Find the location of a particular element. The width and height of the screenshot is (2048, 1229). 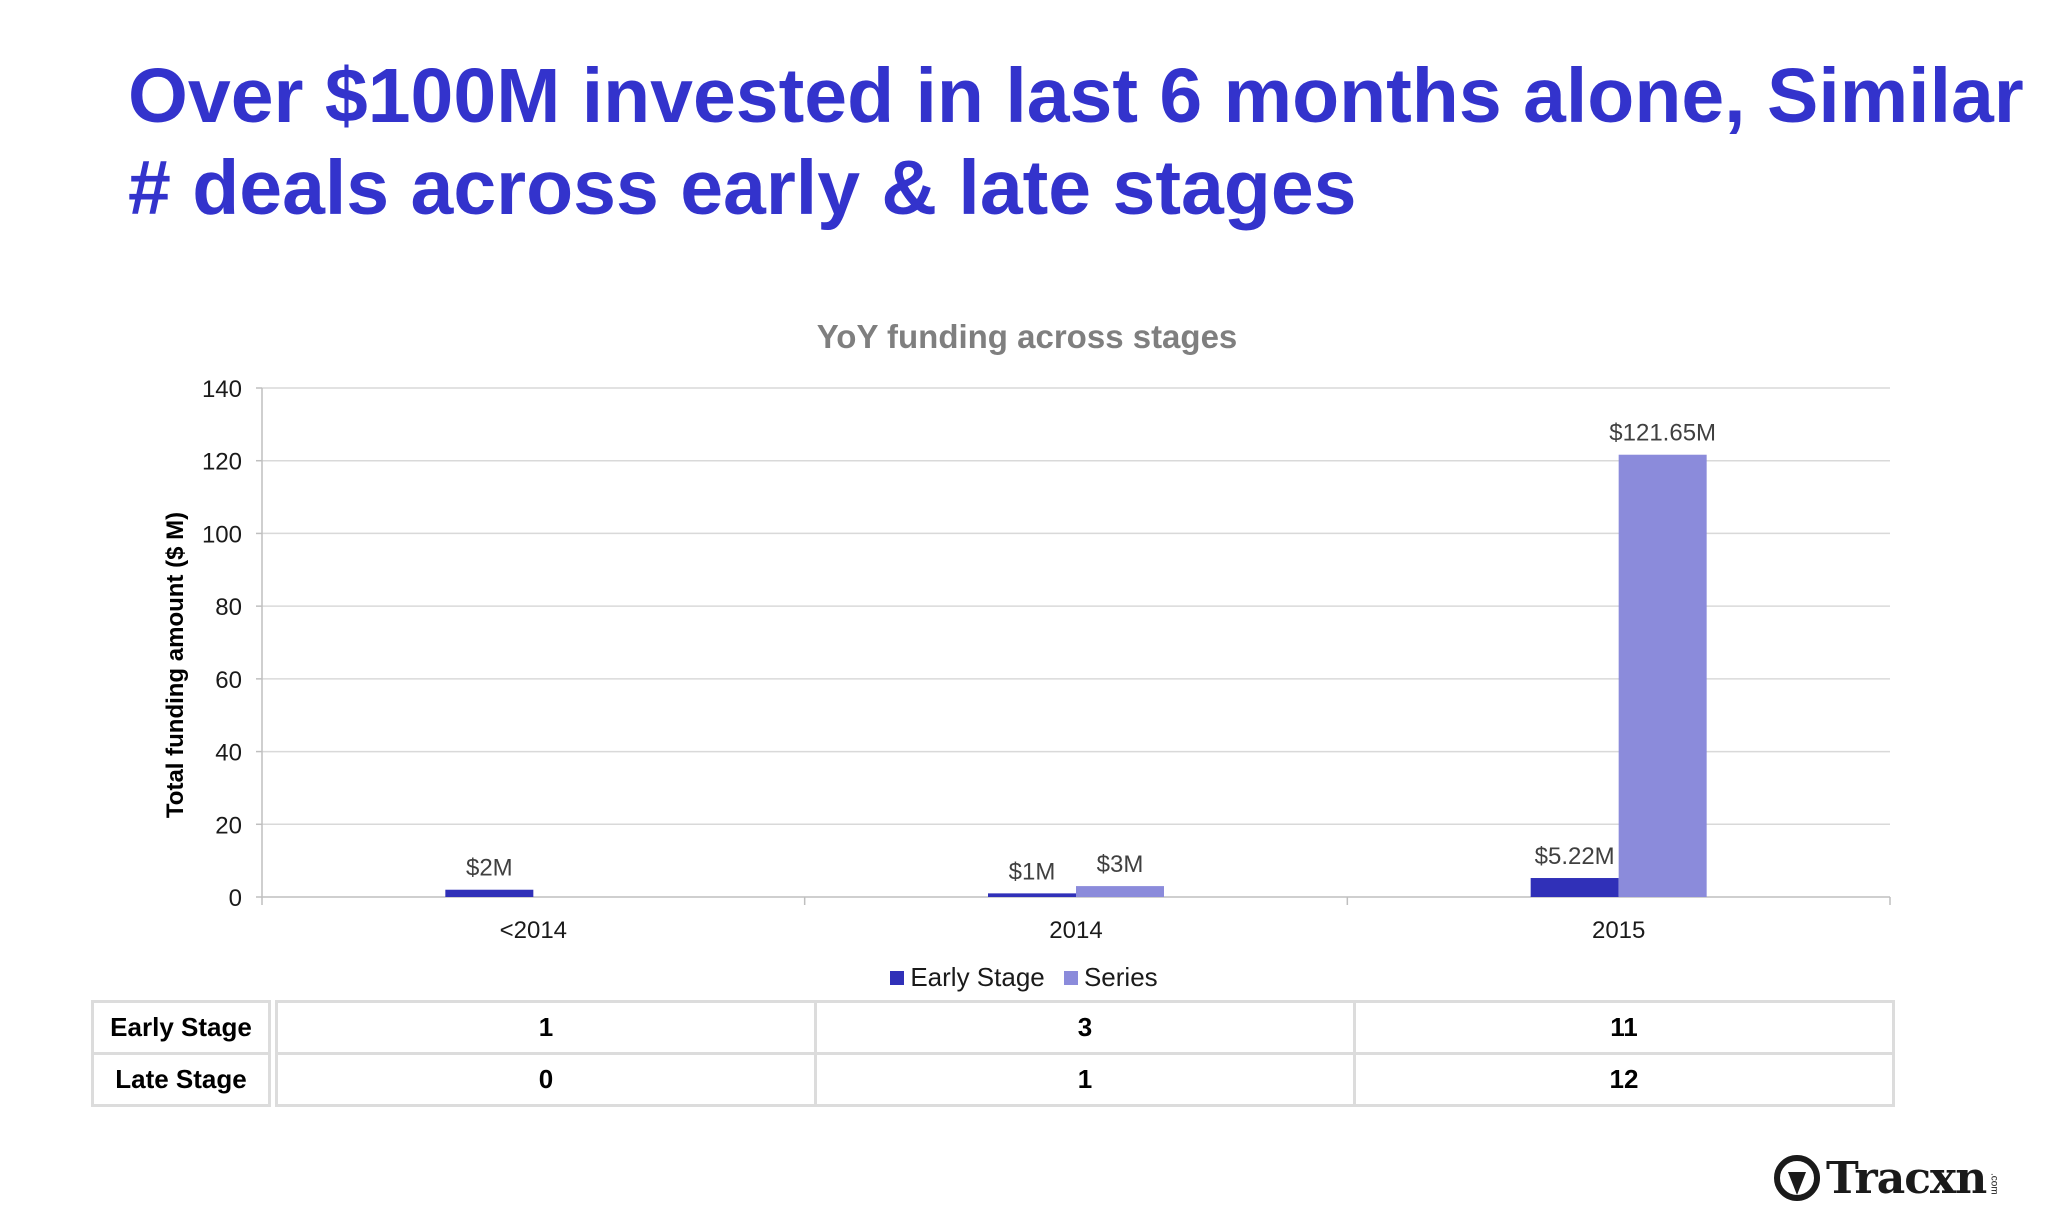

legend-label-early-stage: Early Stage is located at coordinates (977, 977).